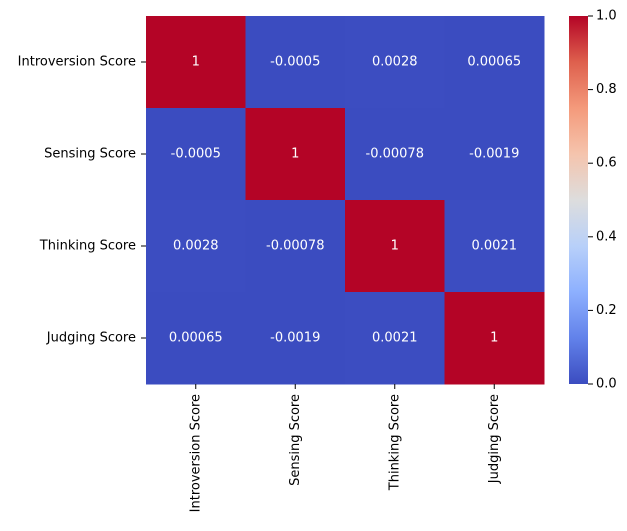 The width and height of the screenshot is (627, 531). What do you see at coordinates (295, 440) in the screenshot?
I see `x-tick-label: Sensing Score` at bounding box center [295, 440].